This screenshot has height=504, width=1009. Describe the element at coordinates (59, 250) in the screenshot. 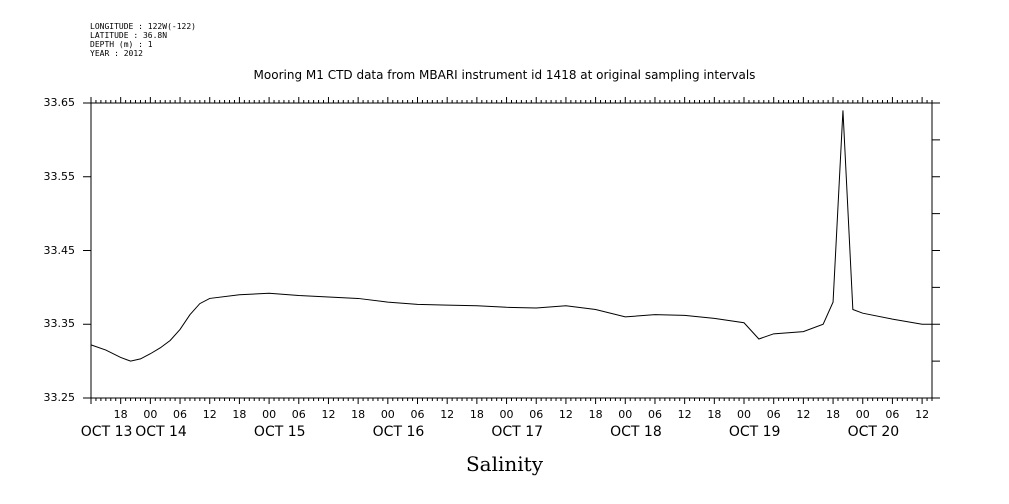

I see `y-tick-label: 33.45` at that location.